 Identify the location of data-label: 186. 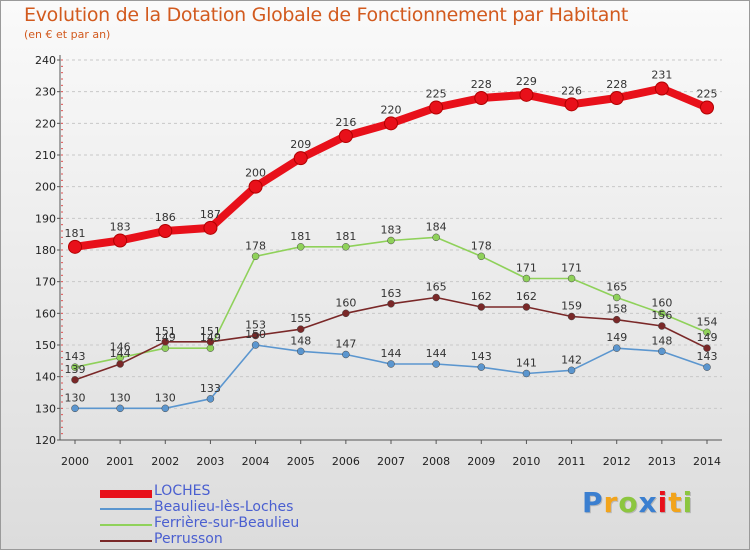
(165, 217).